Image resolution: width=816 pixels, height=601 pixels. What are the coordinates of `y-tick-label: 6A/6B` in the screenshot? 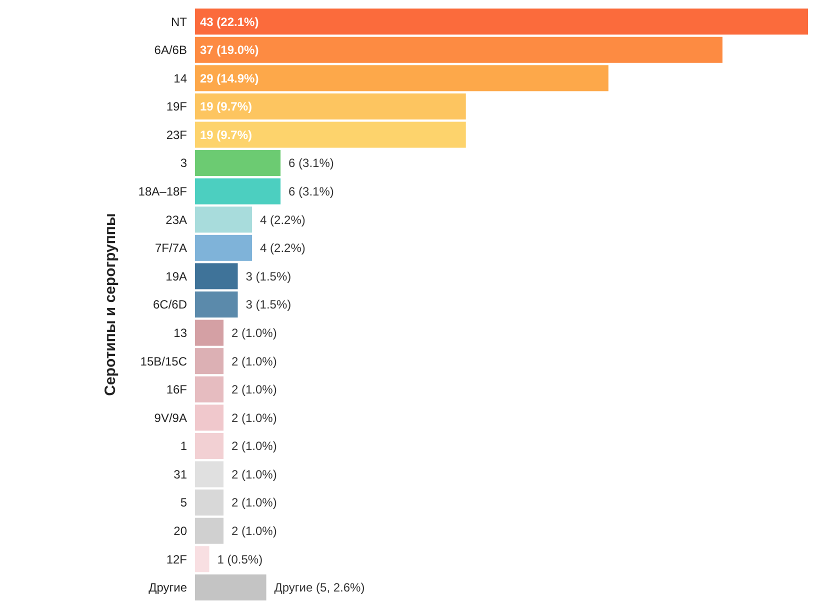 It's located at (170, 50).